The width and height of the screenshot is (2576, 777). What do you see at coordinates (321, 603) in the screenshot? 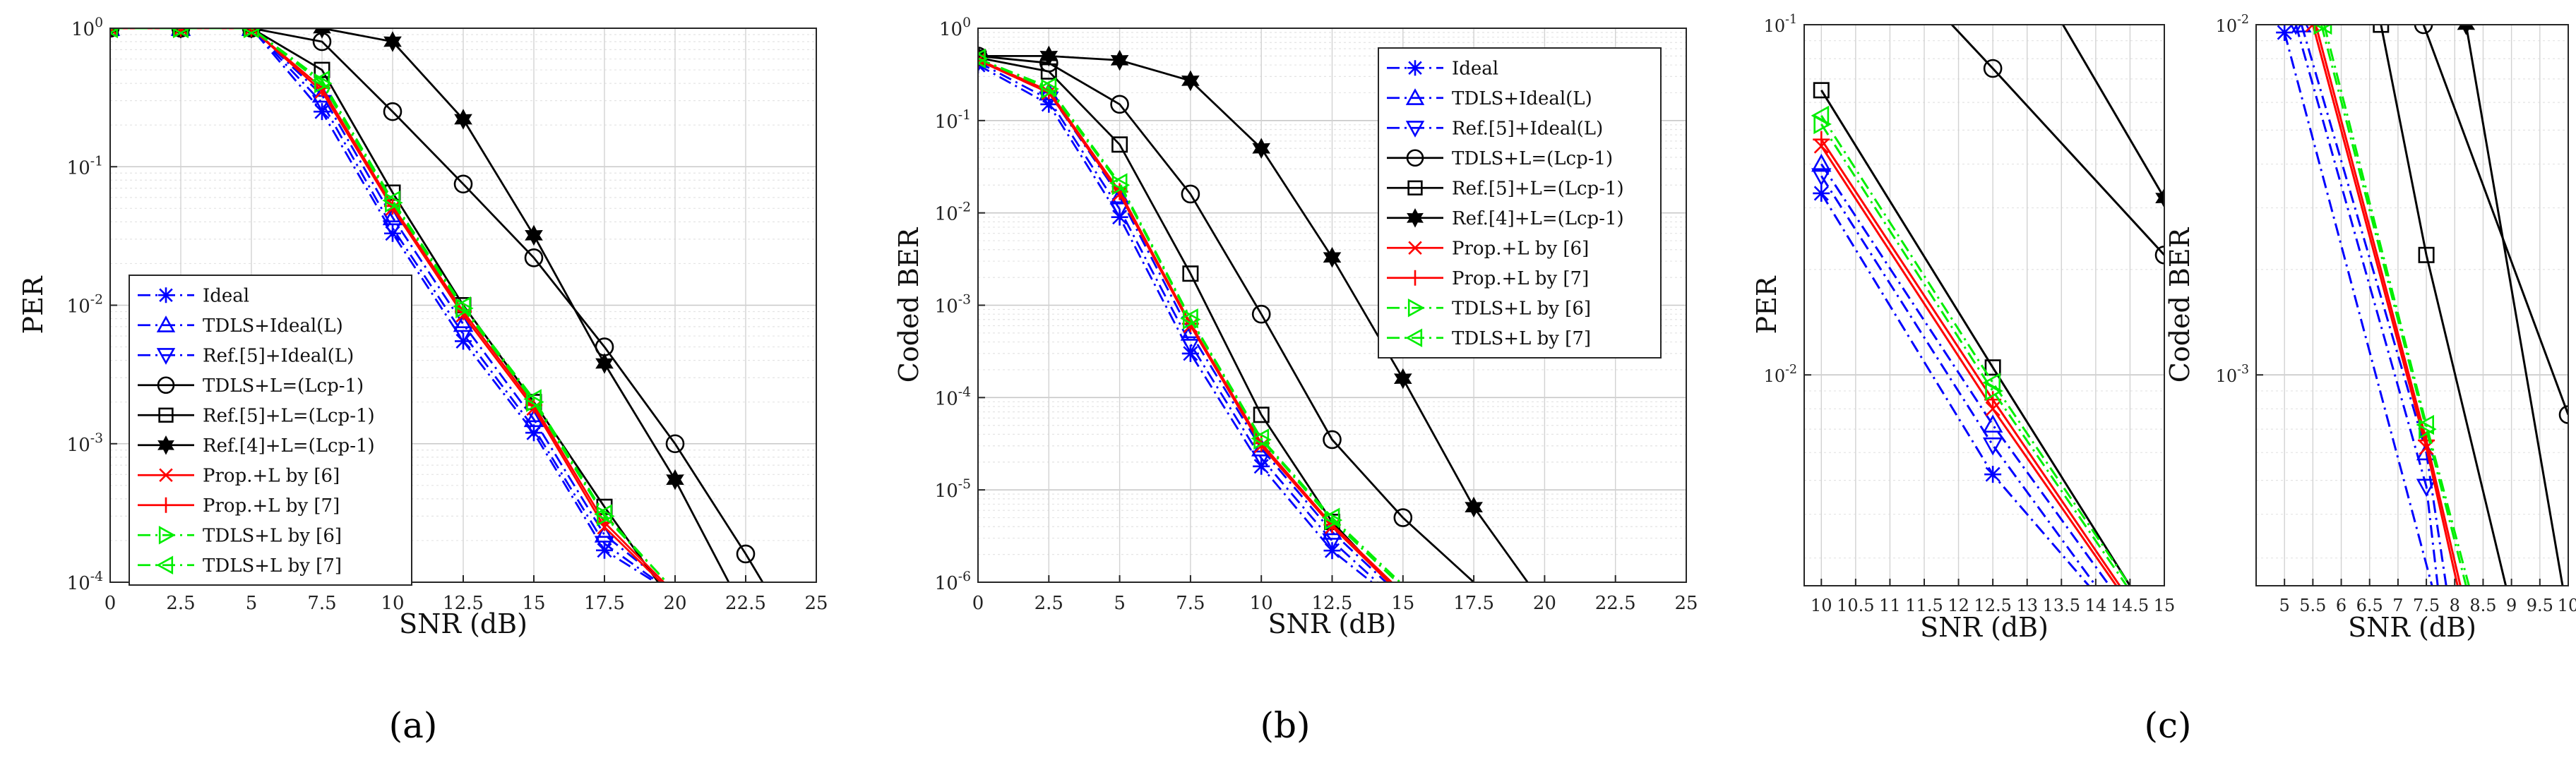
I see `x-tick-label: 7.5` at bounding box center [321, 603].